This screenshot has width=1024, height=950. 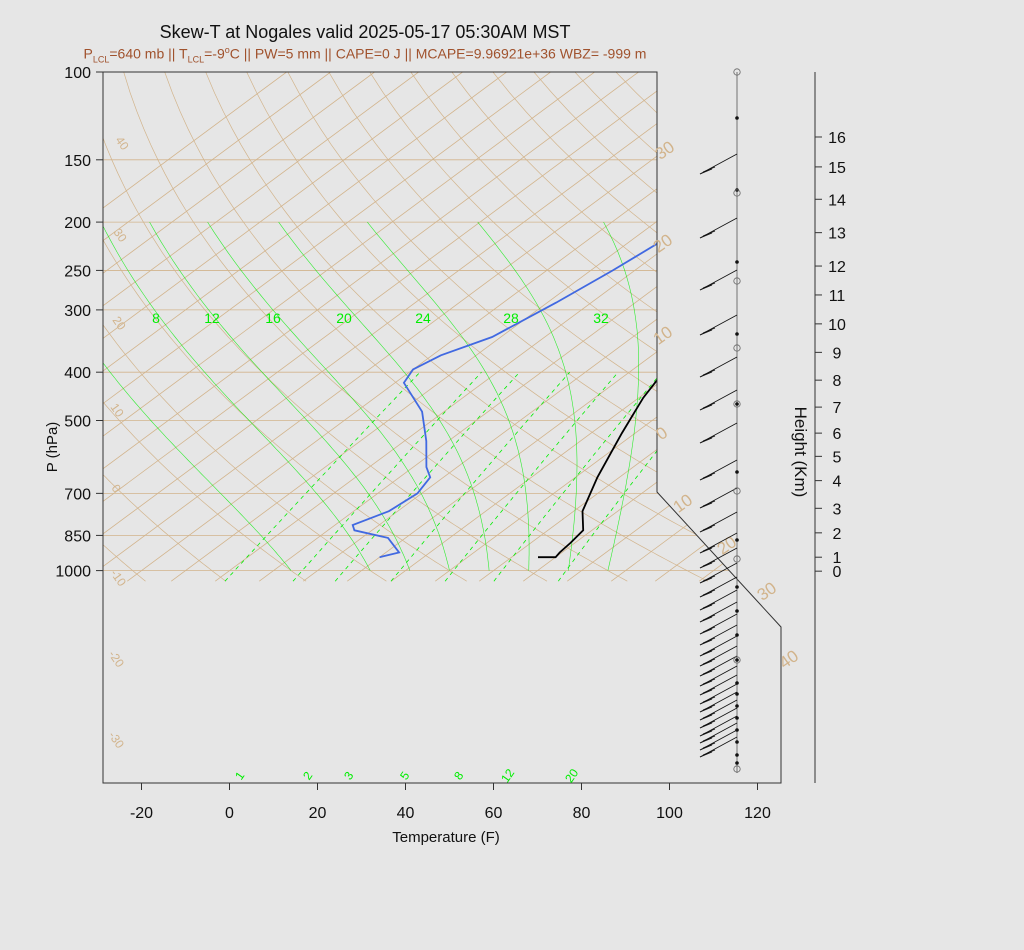 I want to click on p-tick-label: 500, so click(x=77, y=422).